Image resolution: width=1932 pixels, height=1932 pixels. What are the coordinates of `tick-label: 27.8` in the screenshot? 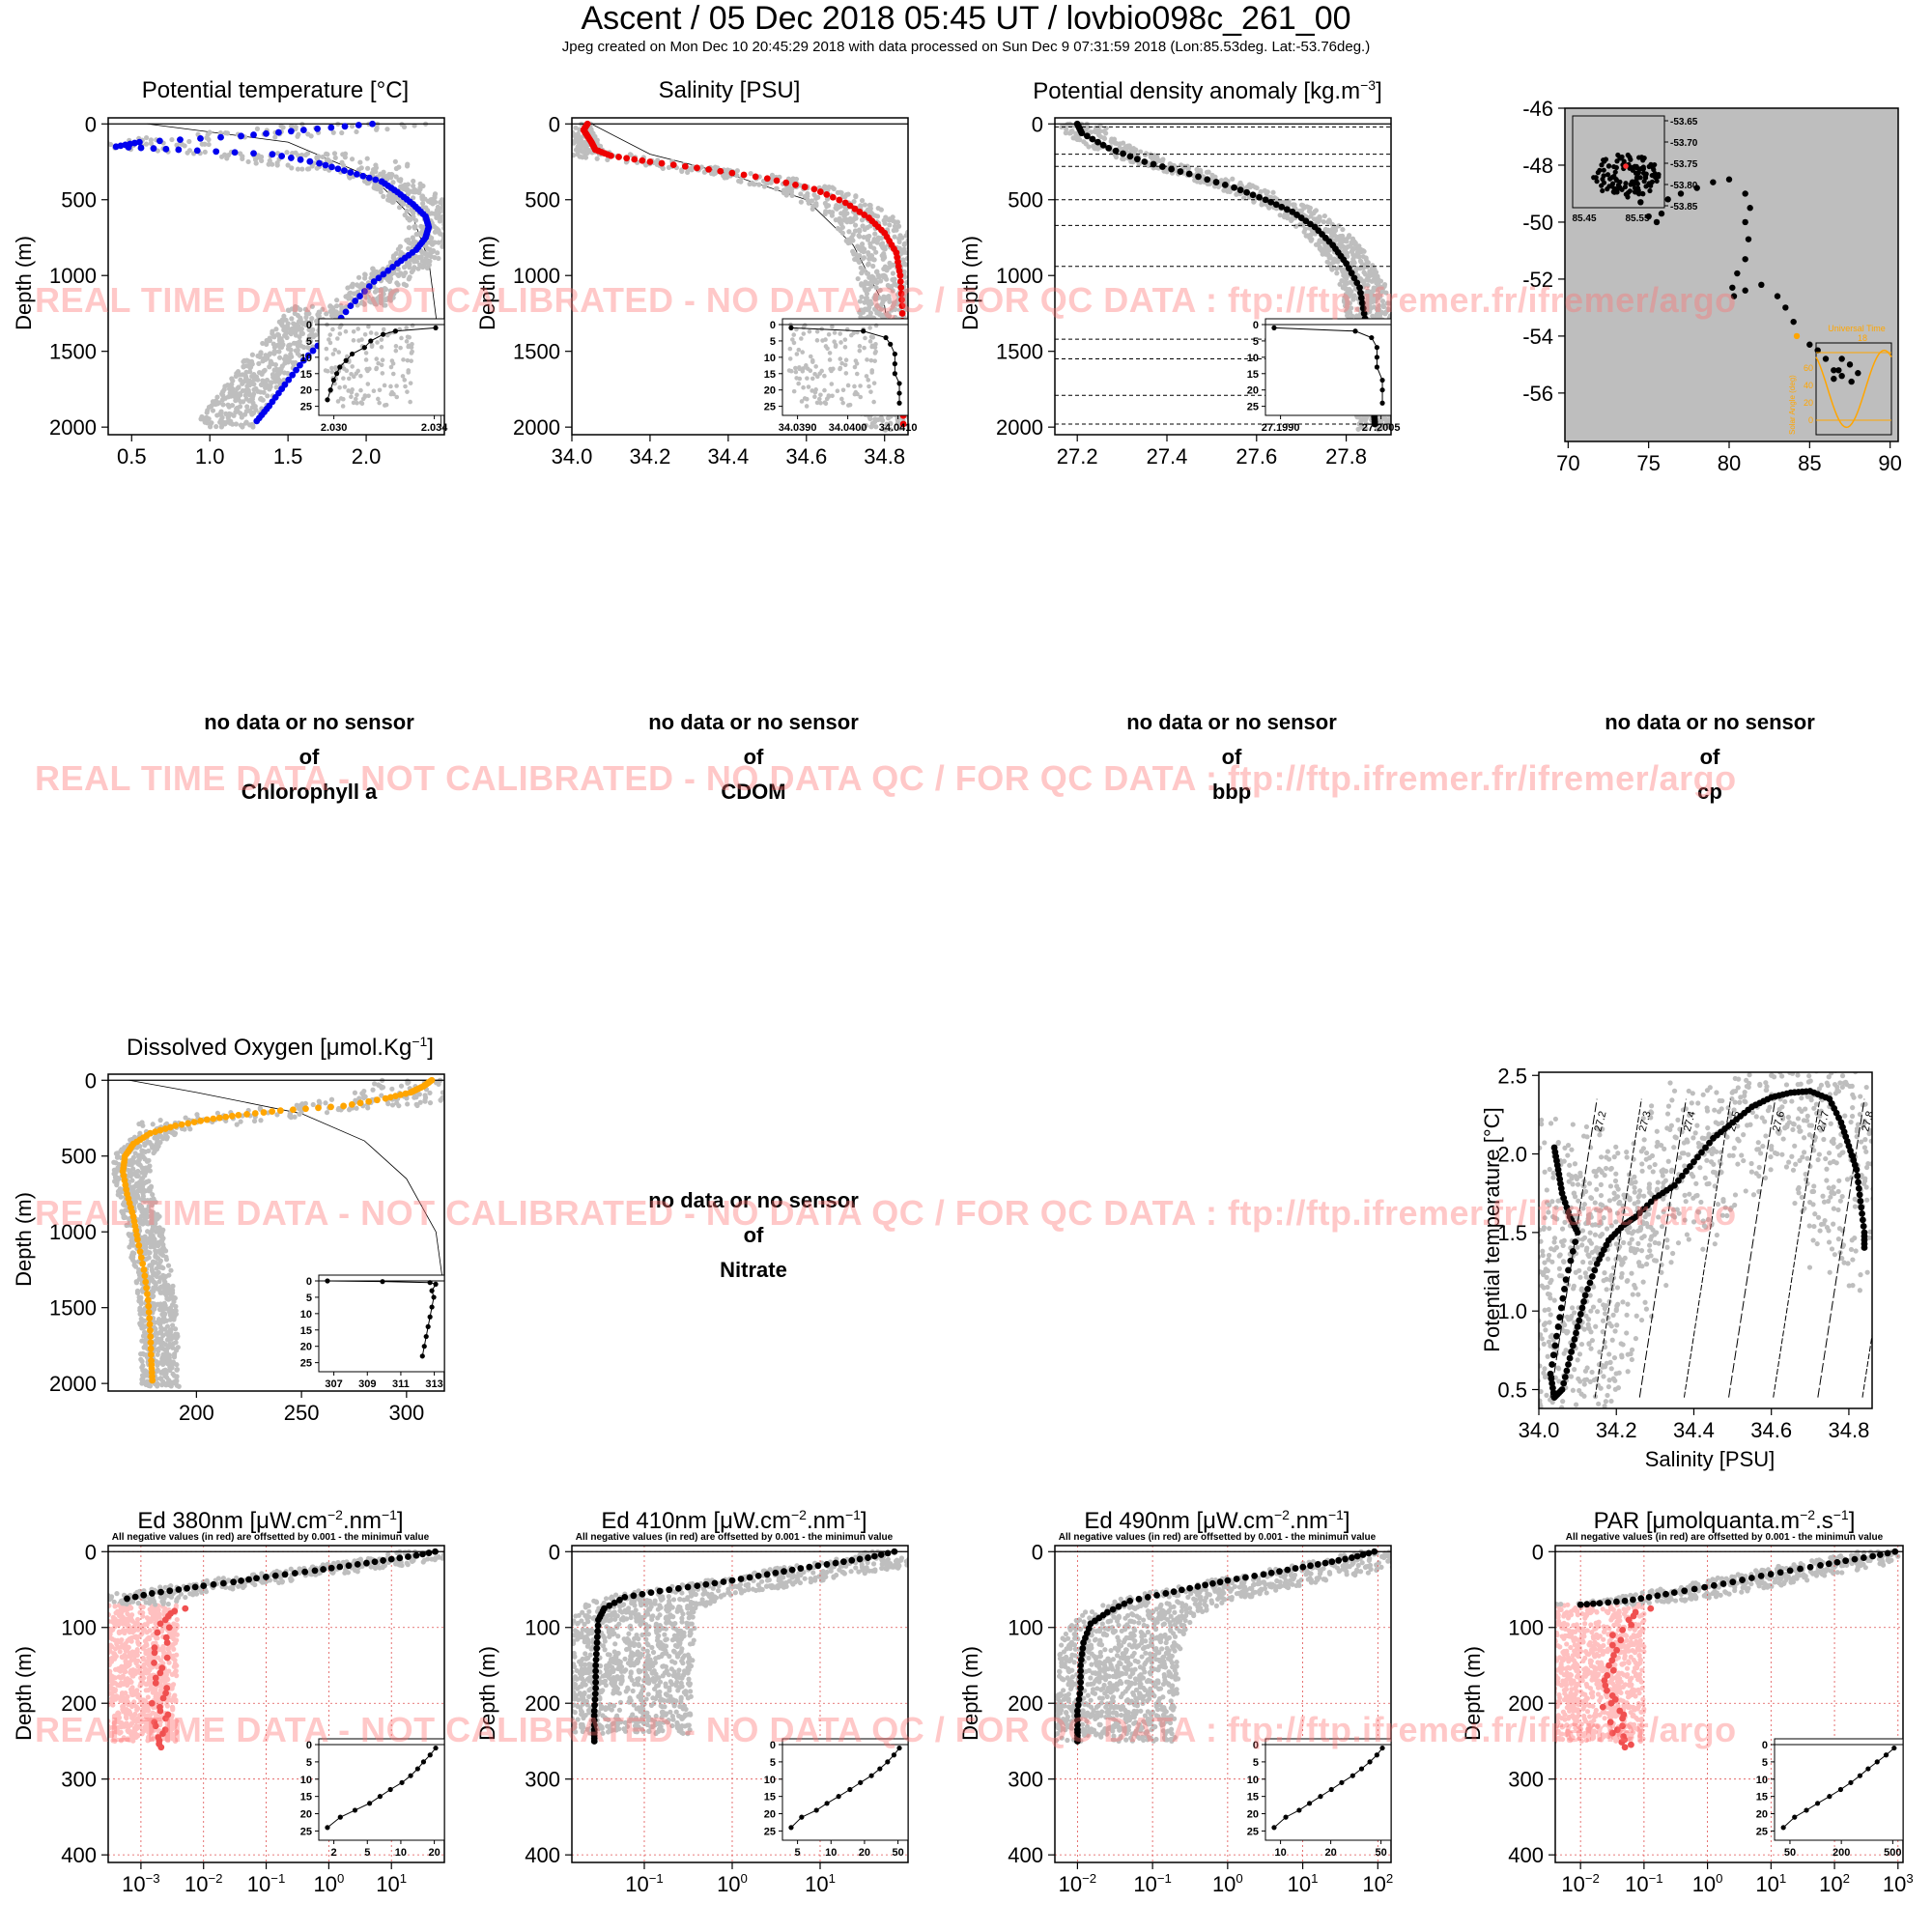 It's located at (1346, 456).